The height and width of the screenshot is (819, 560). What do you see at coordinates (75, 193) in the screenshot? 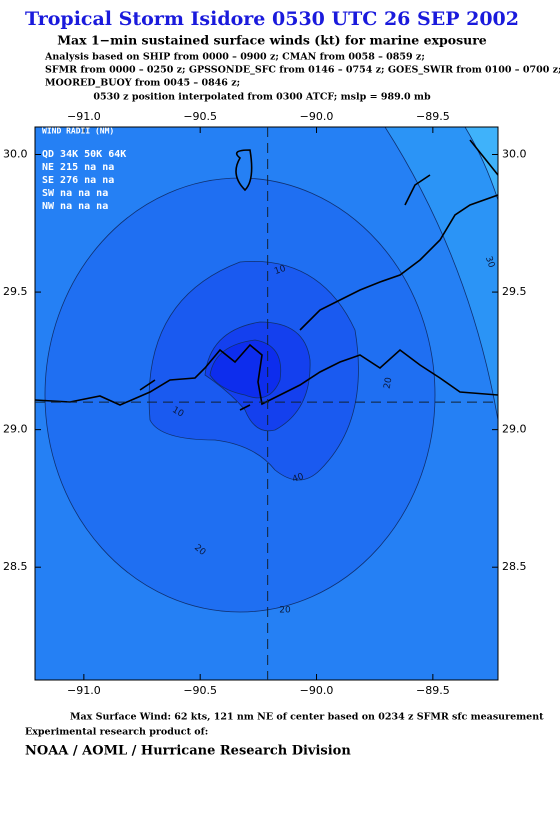
I see `wind-radii-row: SW na na na` at bounding box center [75, 193].